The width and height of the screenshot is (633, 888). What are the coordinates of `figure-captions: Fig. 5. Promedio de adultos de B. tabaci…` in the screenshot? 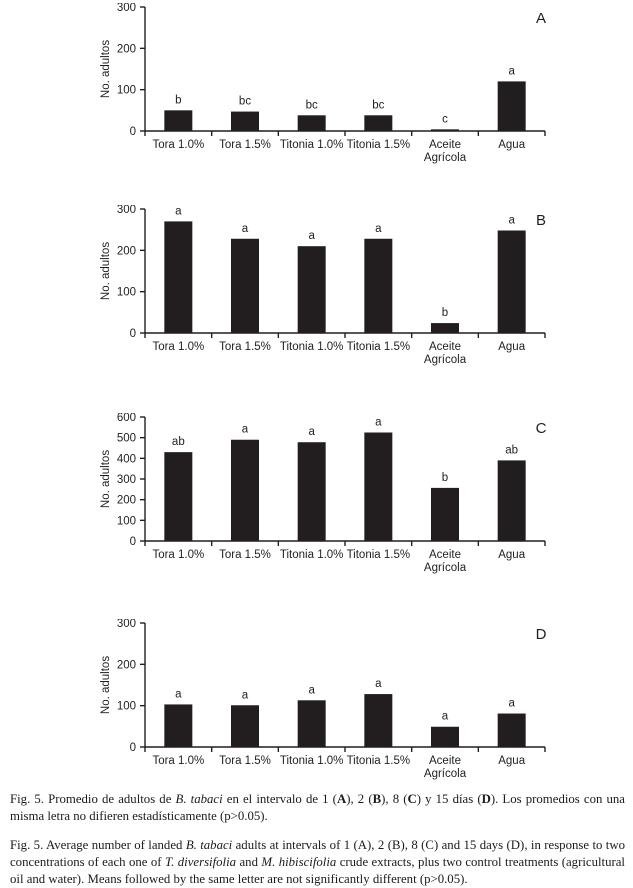 It's located at (317, 839).